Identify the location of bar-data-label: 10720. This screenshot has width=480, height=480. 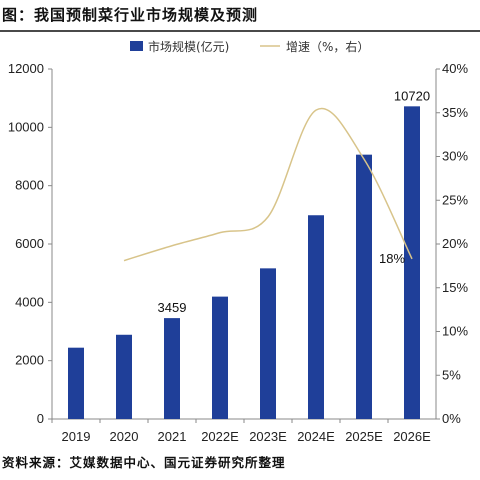
(412, 95).